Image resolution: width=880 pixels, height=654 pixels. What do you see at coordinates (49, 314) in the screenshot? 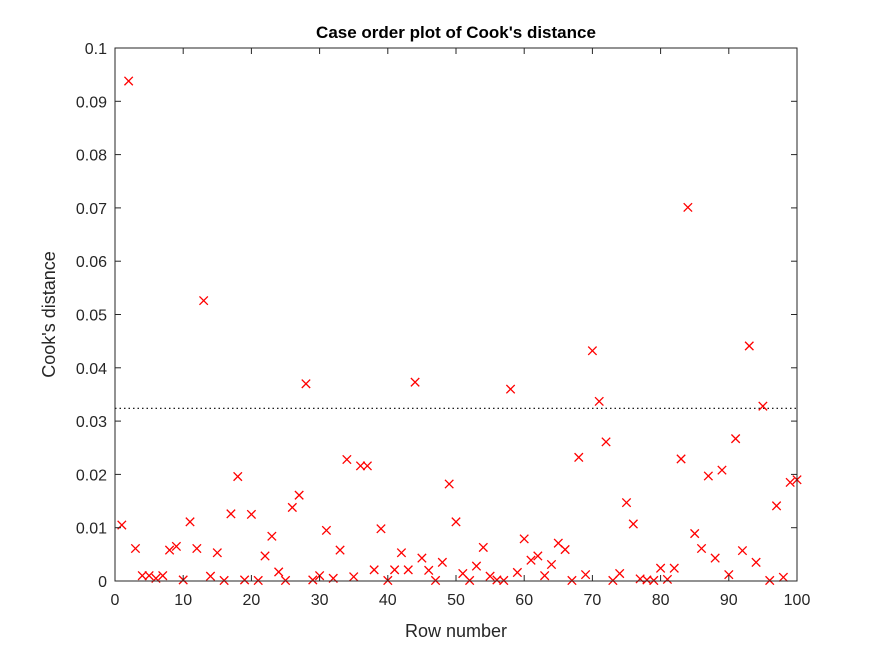
I see `y-axis-label: Cook's distance` at bounding box center [49, 314].